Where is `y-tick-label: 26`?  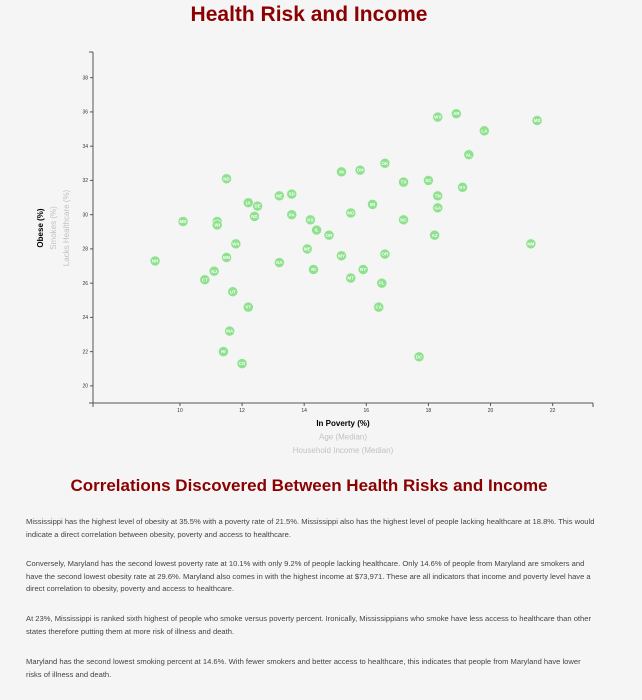 y-tick-label: 26 is located at coordinates (85, 284).